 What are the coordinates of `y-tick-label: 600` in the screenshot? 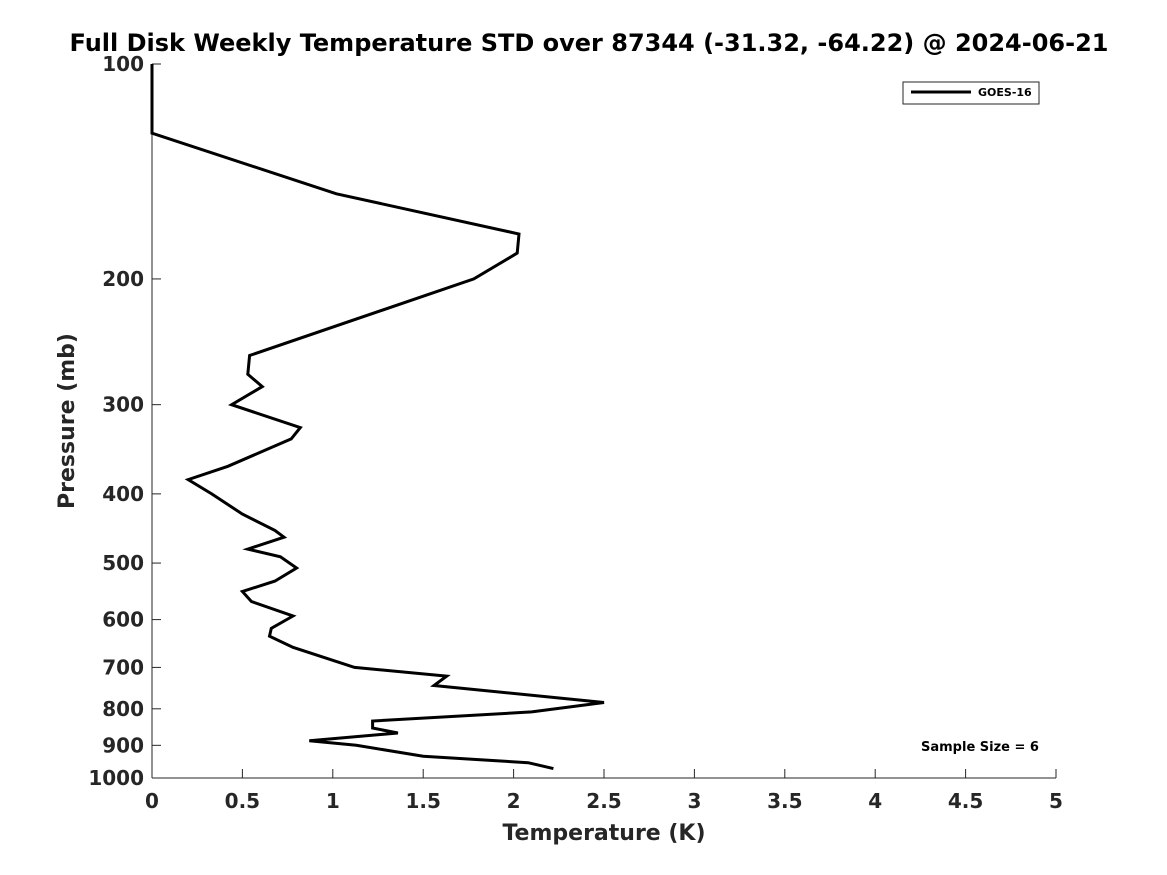 It's located at (123, 620).